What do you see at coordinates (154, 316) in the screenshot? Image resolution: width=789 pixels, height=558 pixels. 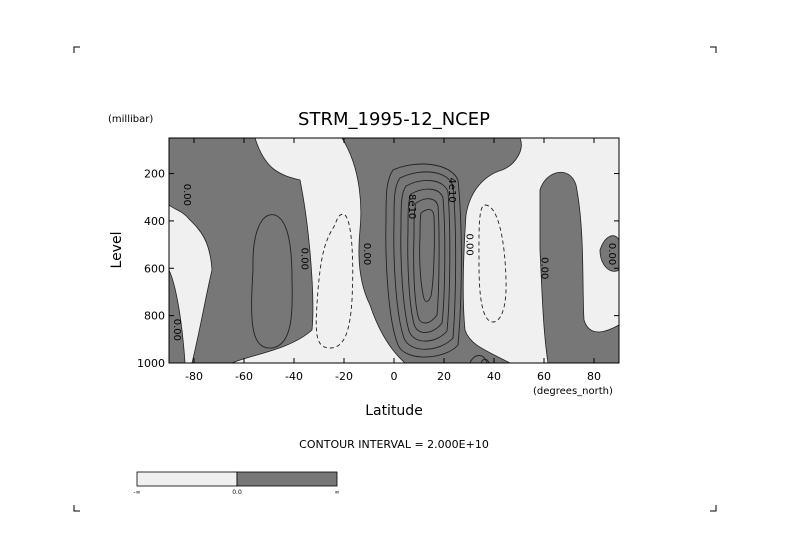 I see `y-tick-label: 800` at bounding box center [154, 316].